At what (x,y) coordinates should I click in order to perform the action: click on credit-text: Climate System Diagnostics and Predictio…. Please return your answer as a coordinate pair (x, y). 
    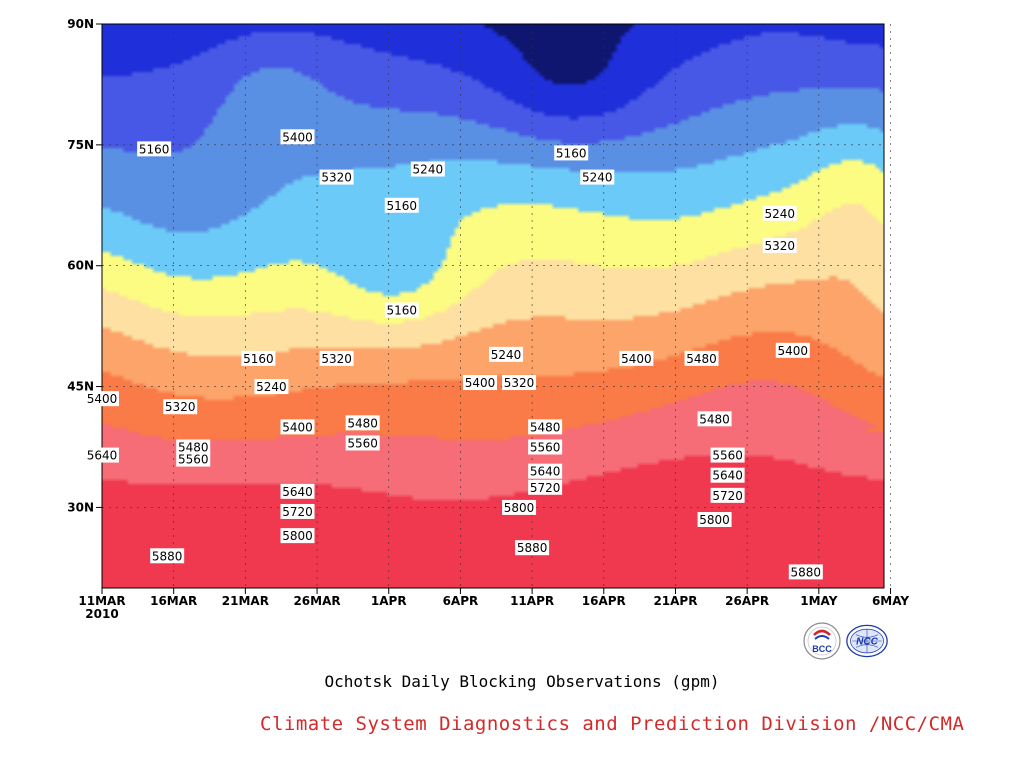
    Looking at the image, I should click on (612, 724).